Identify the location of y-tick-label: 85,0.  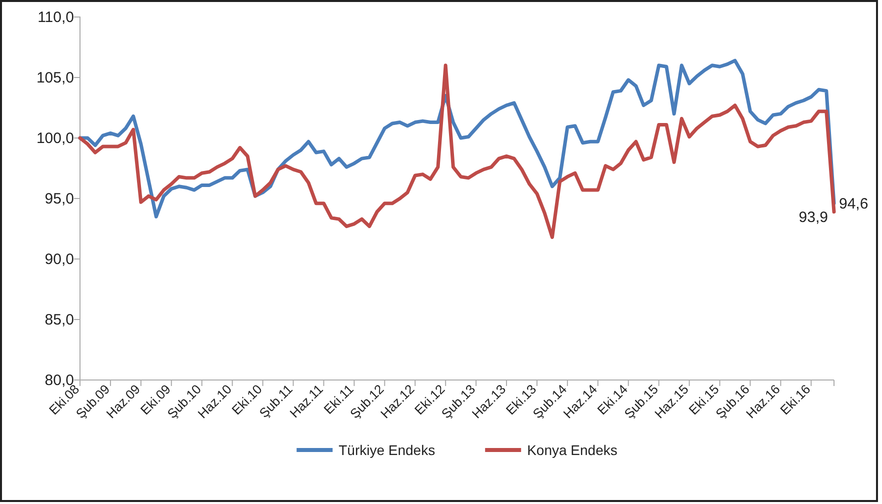
(59, 319).